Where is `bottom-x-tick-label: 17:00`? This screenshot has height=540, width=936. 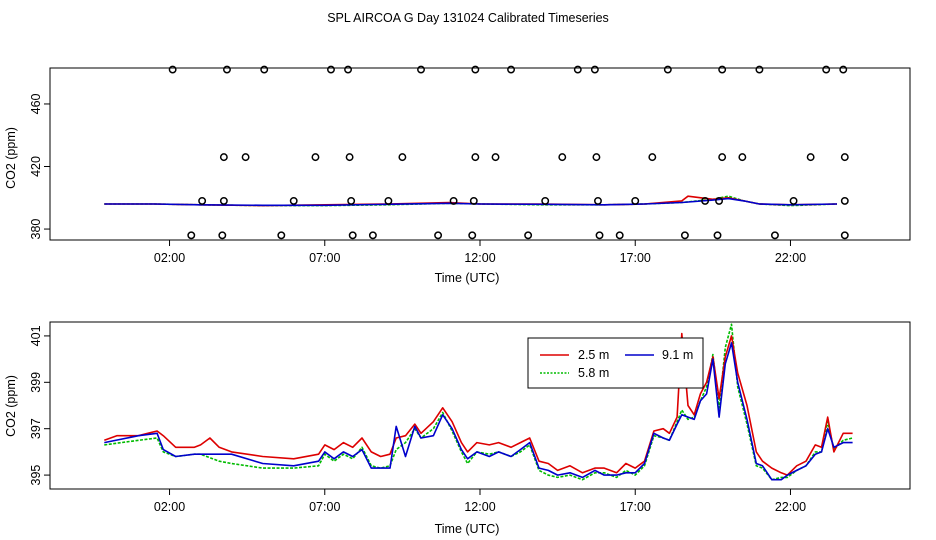
bottom-x-tick-label: 17:00 is located at coordinates (635, 507).